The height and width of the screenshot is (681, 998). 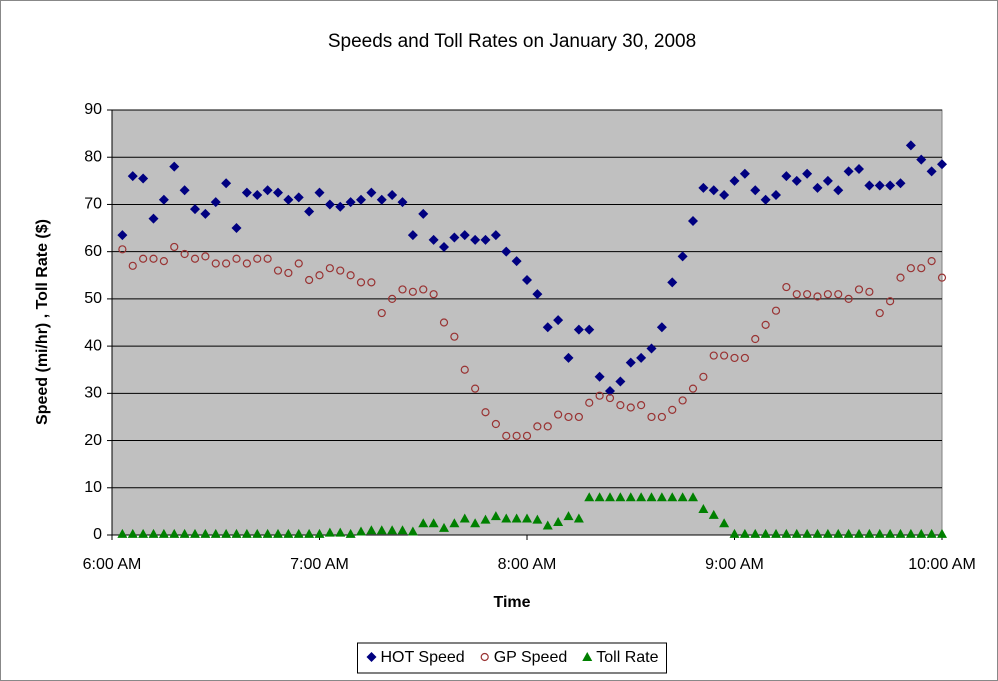 What do you see at coordinates (93, 109) in the screenshot?
I see `y-tick-label: 90` at bounding box center [93, 109].